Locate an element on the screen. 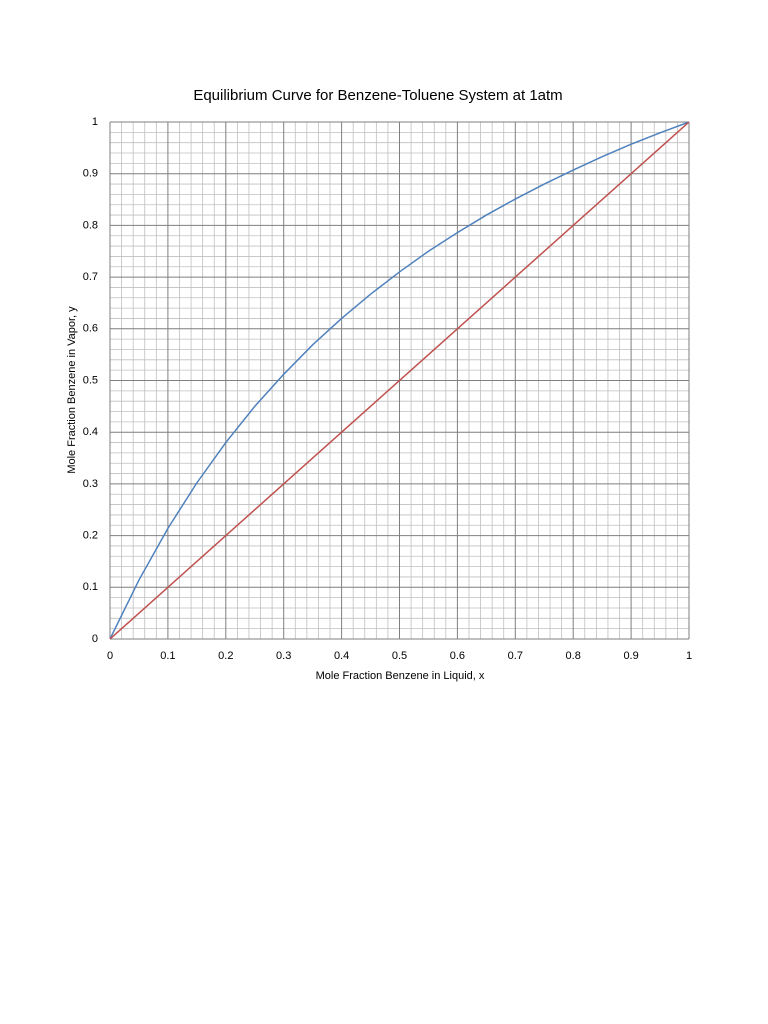 This screenshot has height=1024, width=768. y-tick-label: 0.8 is located at coordinates (90, 225).